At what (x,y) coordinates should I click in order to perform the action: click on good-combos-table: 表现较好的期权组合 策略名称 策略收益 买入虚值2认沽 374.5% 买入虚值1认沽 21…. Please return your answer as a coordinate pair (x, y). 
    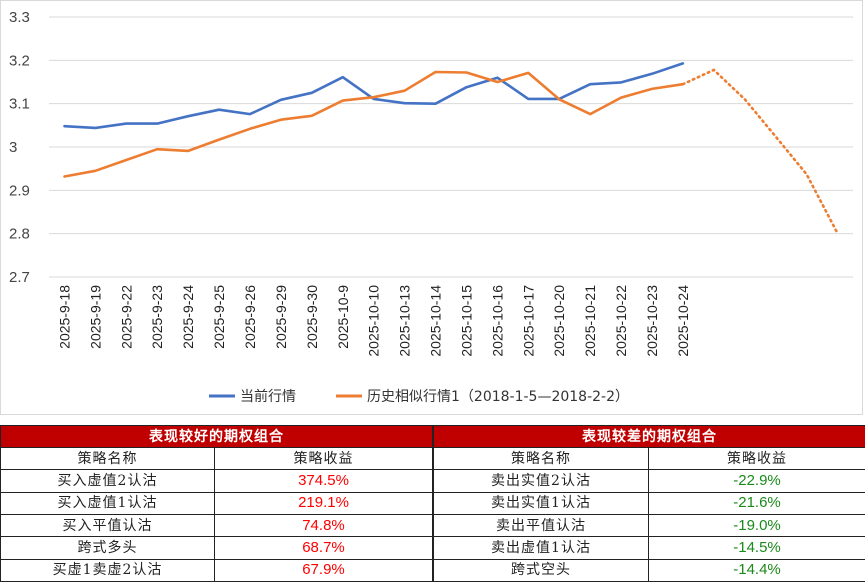
    Looking at the image, I should click on (216, 504).